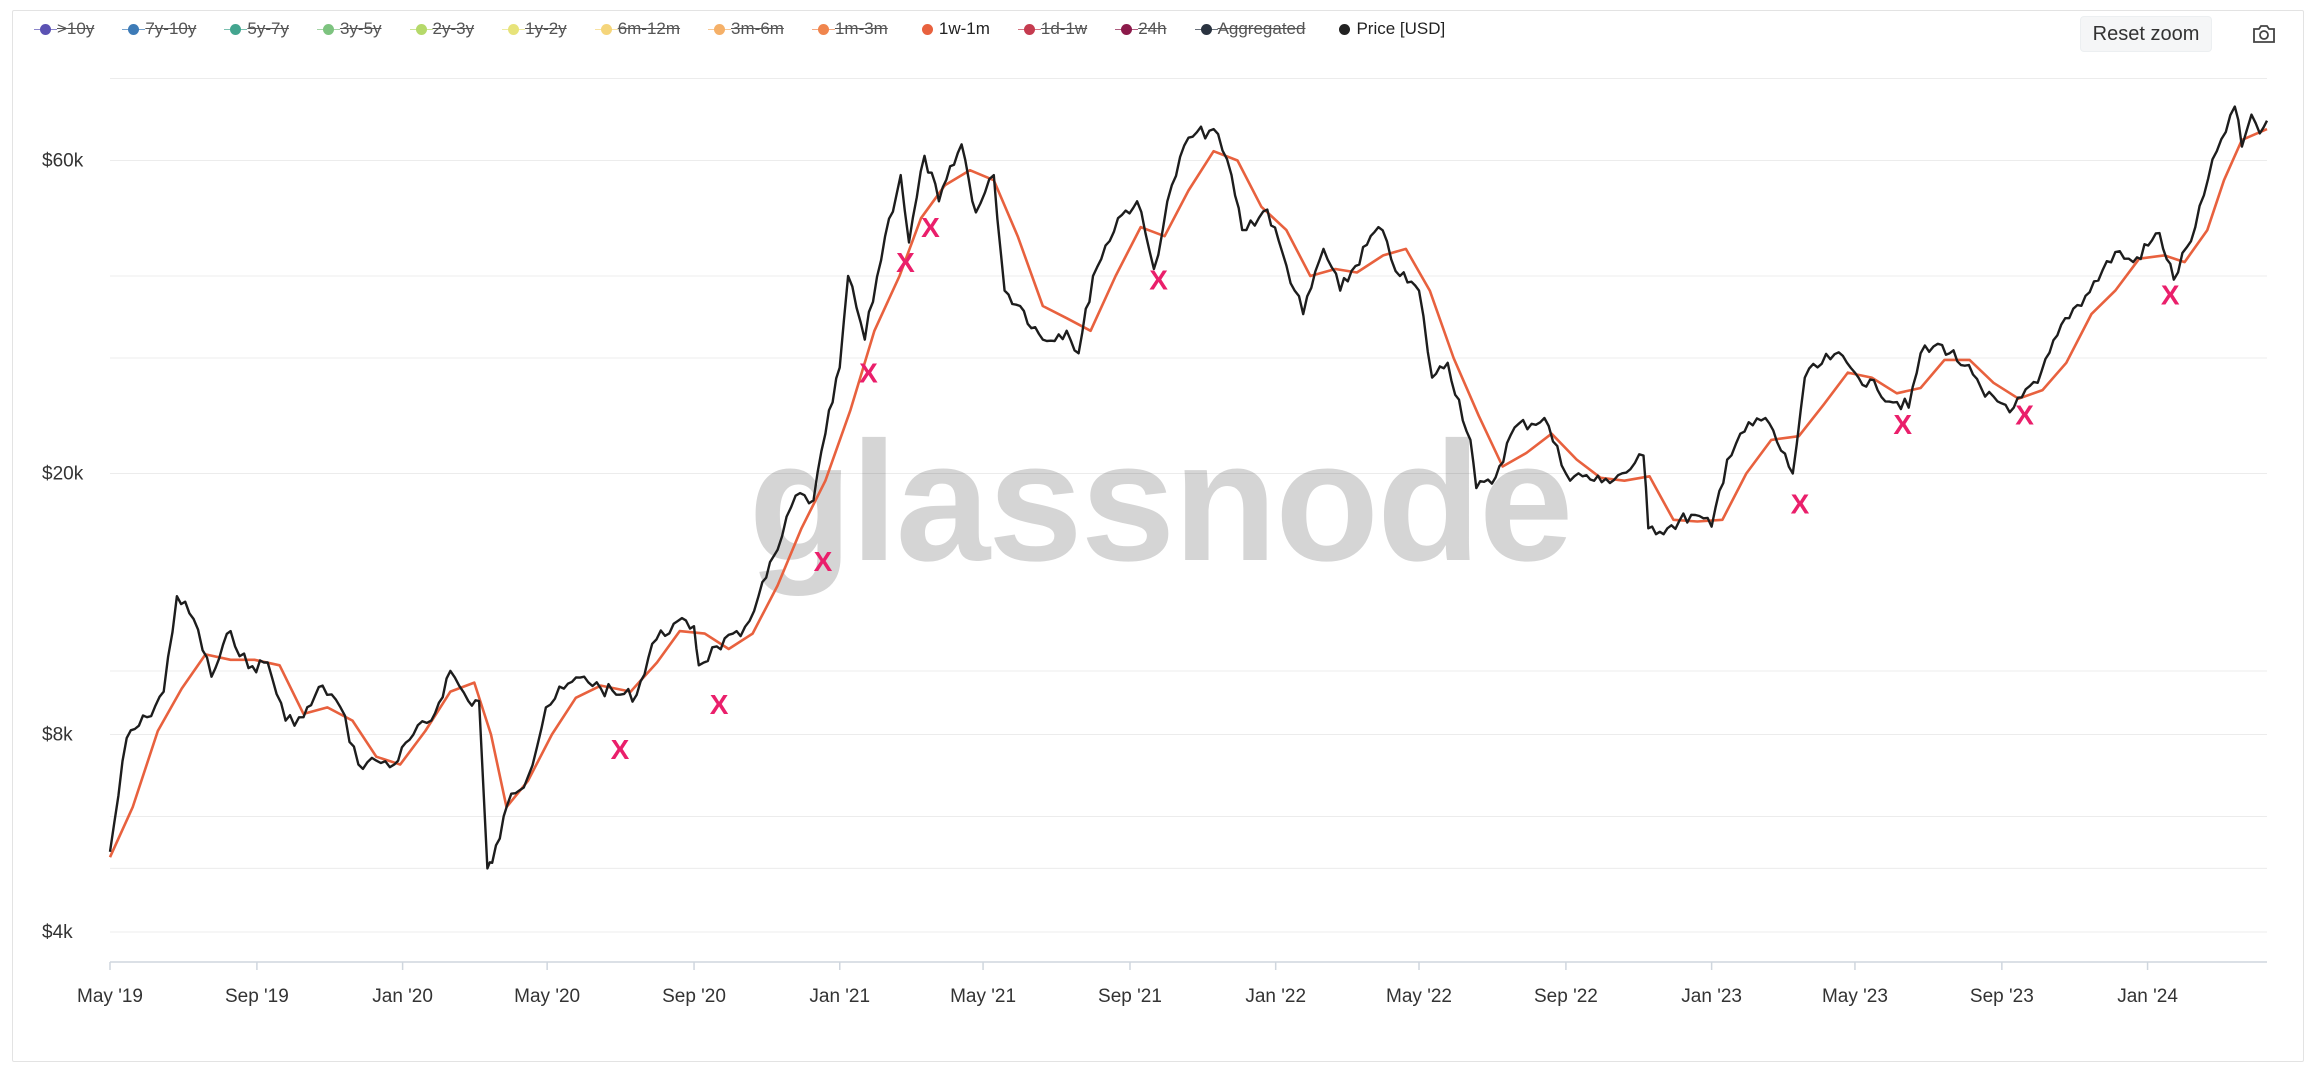  I want to click on legend-label: Aggregated, so click(1261, 28).